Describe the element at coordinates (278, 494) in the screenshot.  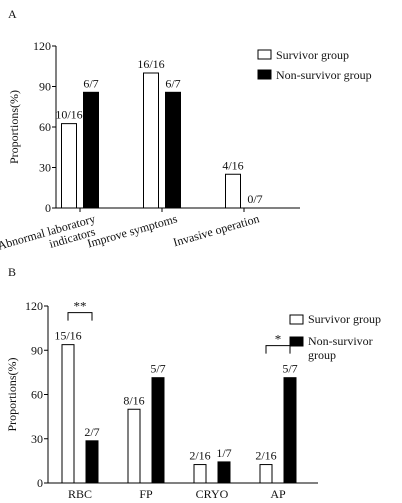
I see `category-label: AP` at that location.